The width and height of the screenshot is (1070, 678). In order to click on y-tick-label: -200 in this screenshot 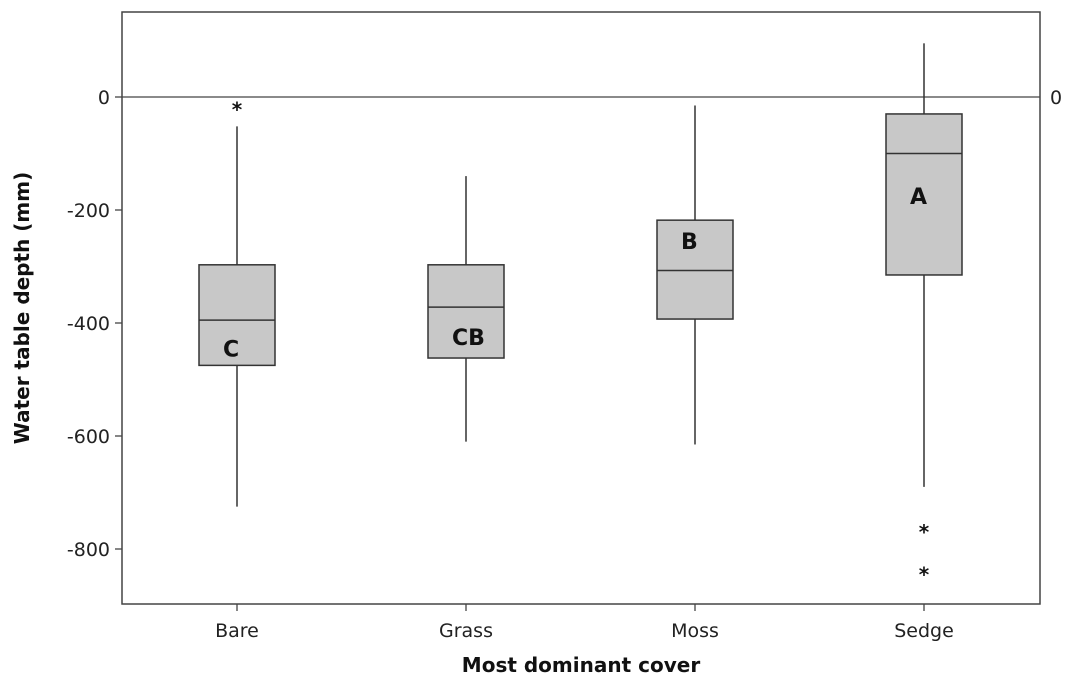, I will do `click(88, 211)`.